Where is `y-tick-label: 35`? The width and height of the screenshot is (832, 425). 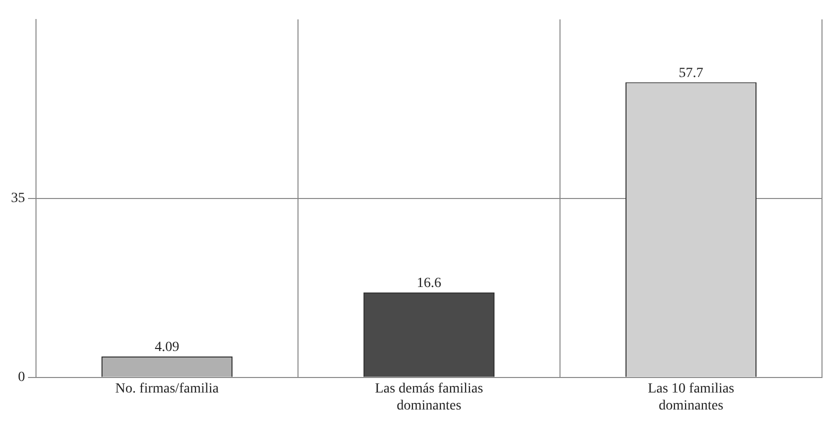
y-tick-label: 35 is located at coordinates (18, 198).